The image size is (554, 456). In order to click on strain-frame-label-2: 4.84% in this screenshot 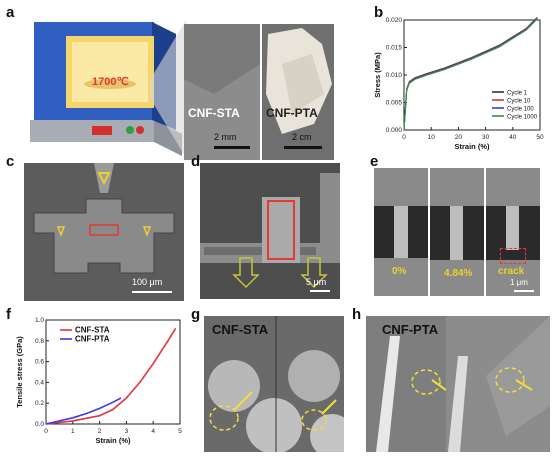, I will do `click(458, 273)`.